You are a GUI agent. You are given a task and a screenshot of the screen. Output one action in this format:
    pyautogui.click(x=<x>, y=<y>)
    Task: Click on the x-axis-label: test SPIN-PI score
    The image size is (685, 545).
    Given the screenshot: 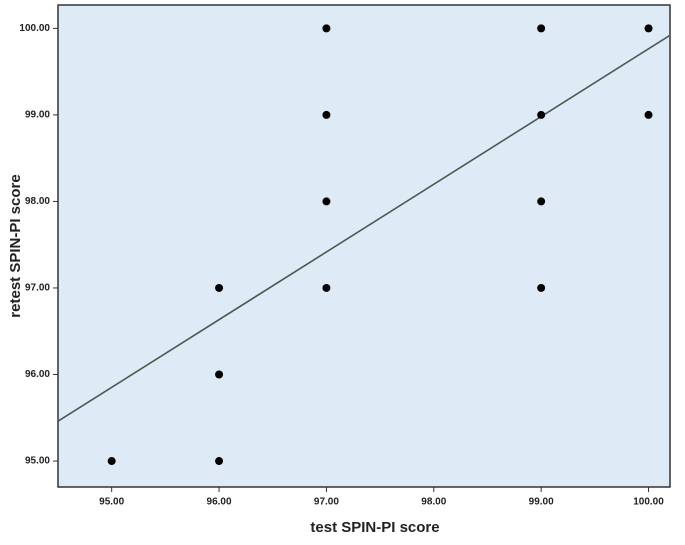 What is the action you would take?
    pyautogui.click(x=374, y=527)
    